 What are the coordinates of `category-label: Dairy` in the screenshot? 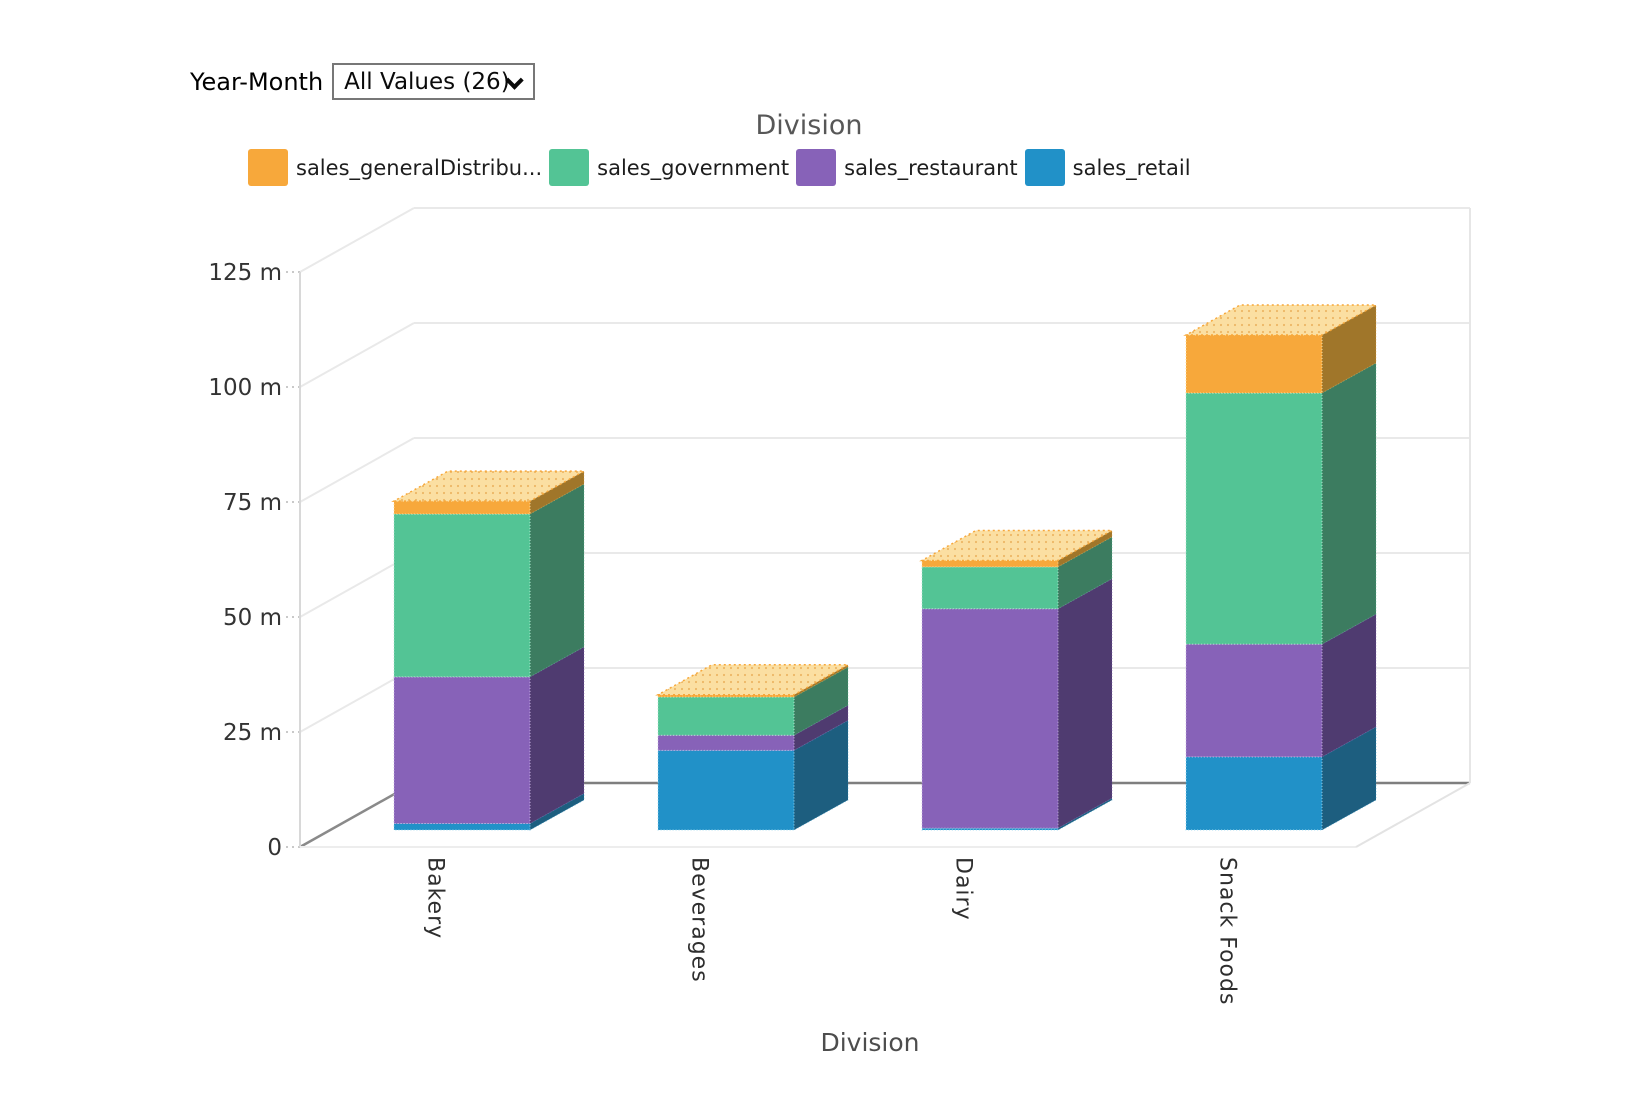 It's located at (963, 889).